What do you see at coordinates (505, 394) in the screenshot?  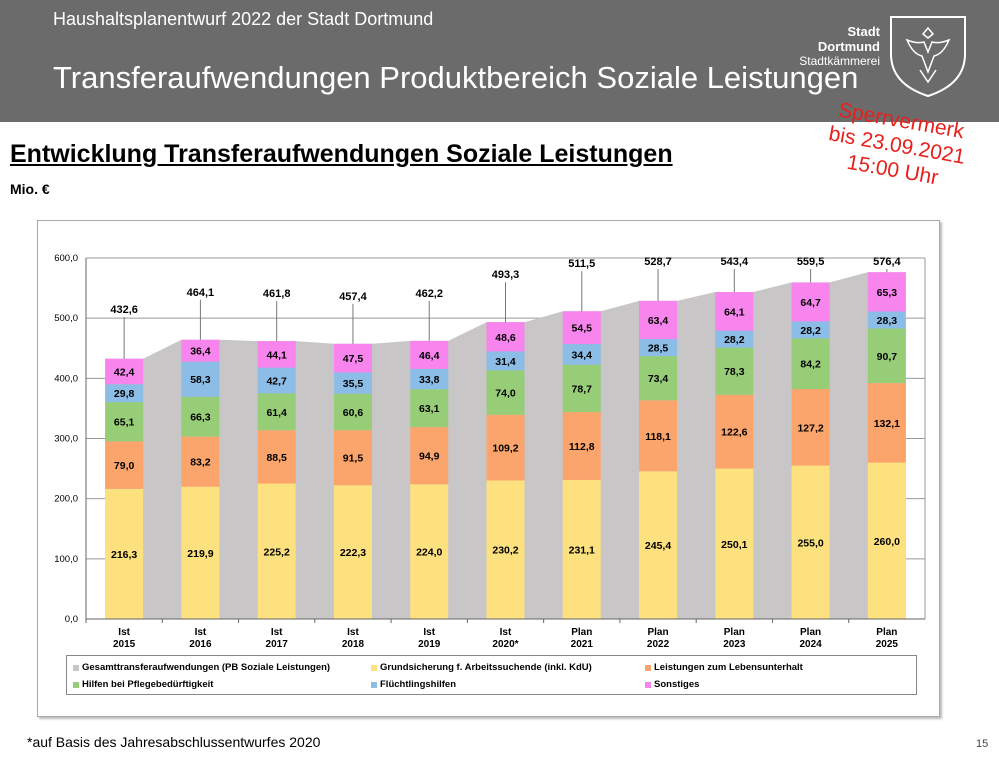 I see `data-label: 74,0` at bounding box center [505, 394].